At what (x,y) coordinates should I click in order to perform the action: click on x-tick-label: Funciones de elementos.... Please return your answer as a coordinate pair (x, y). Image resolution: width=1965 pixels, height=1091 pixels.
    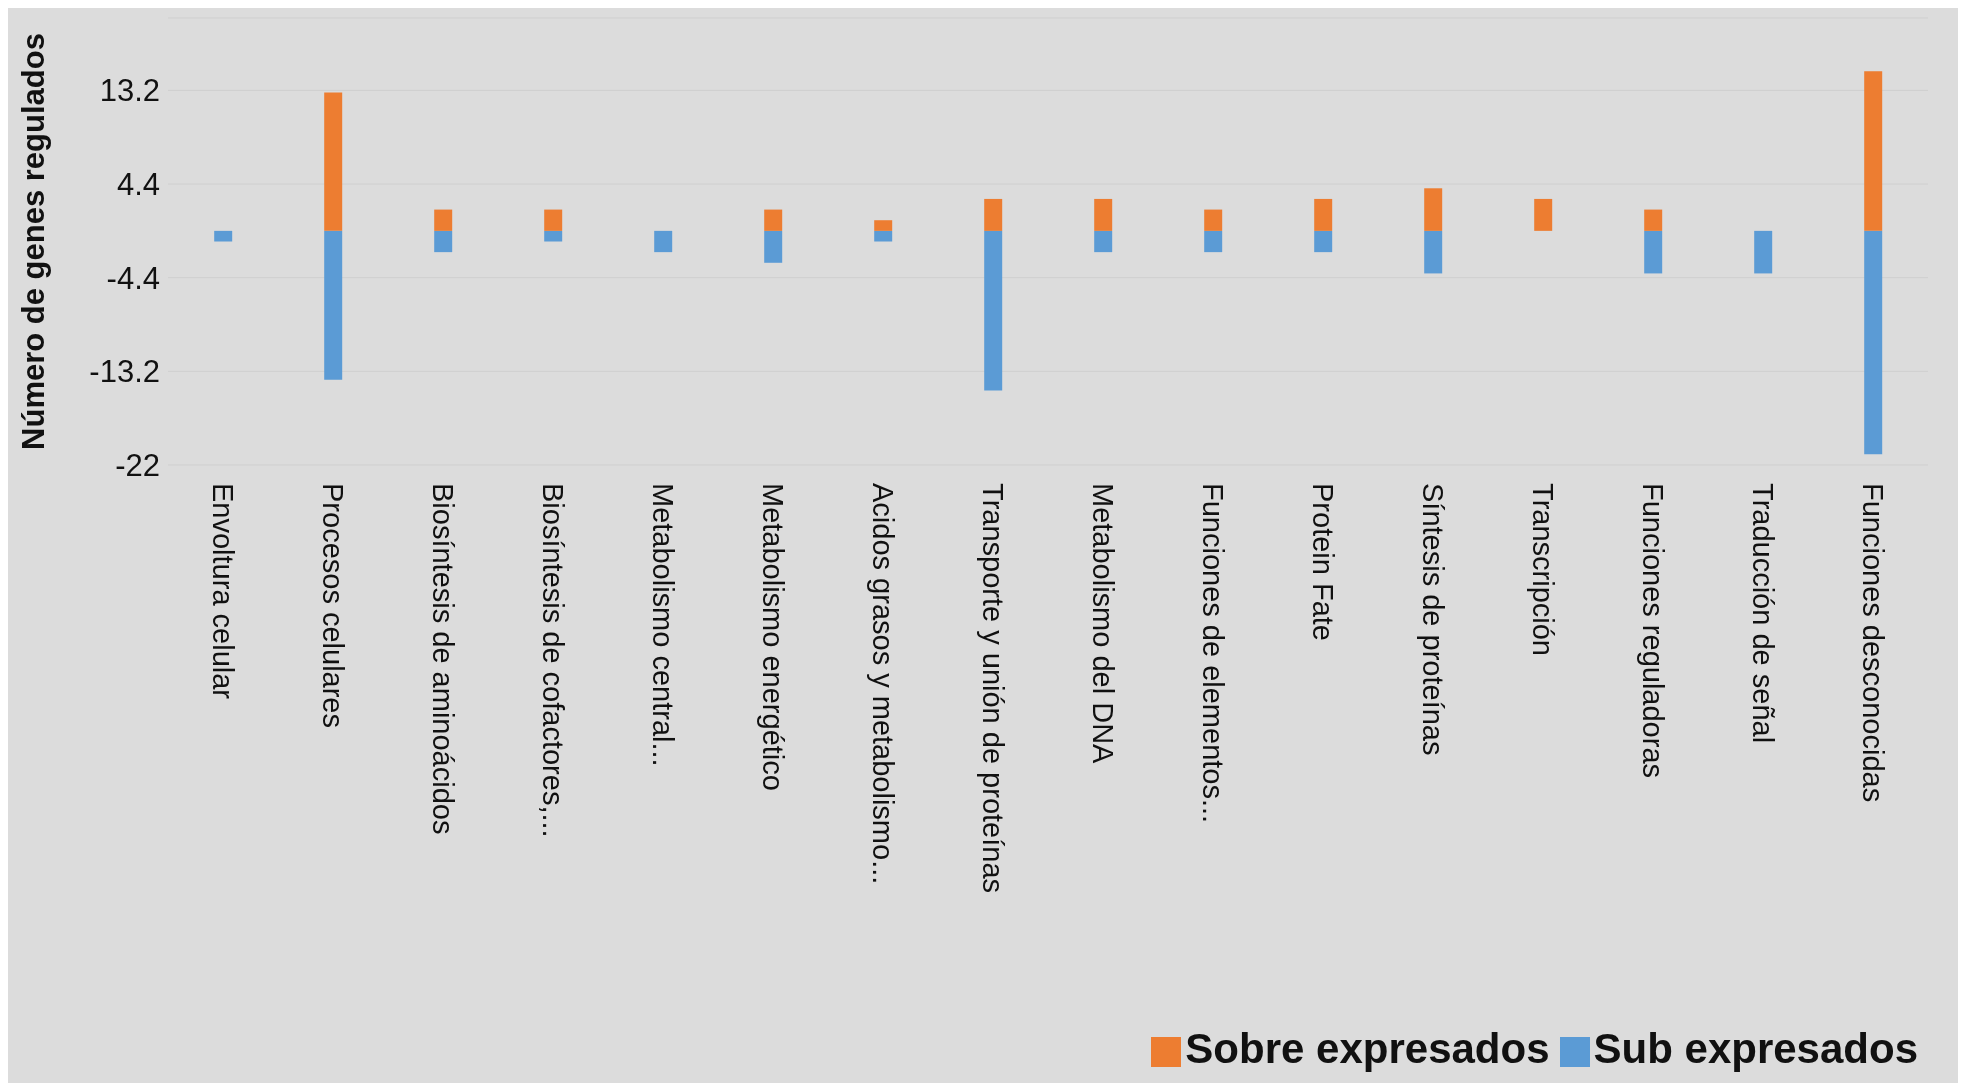
    Looking at the image, I should click on (1213, 653).